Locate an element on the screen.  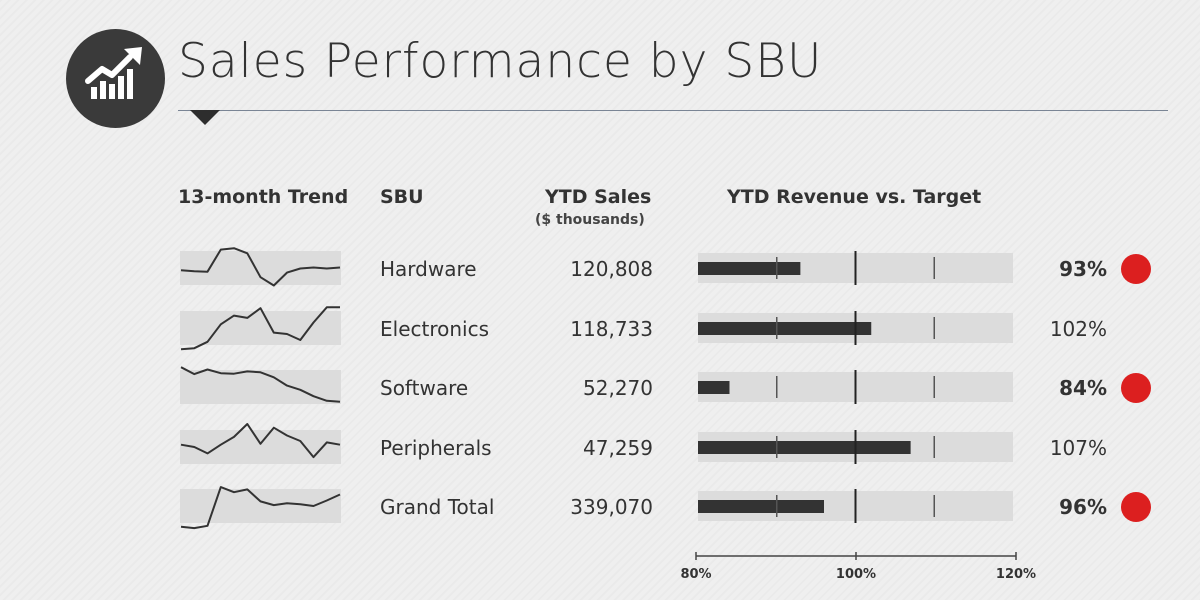
ytd-sales-value: 118,733 is located at coordinates (611, 328).